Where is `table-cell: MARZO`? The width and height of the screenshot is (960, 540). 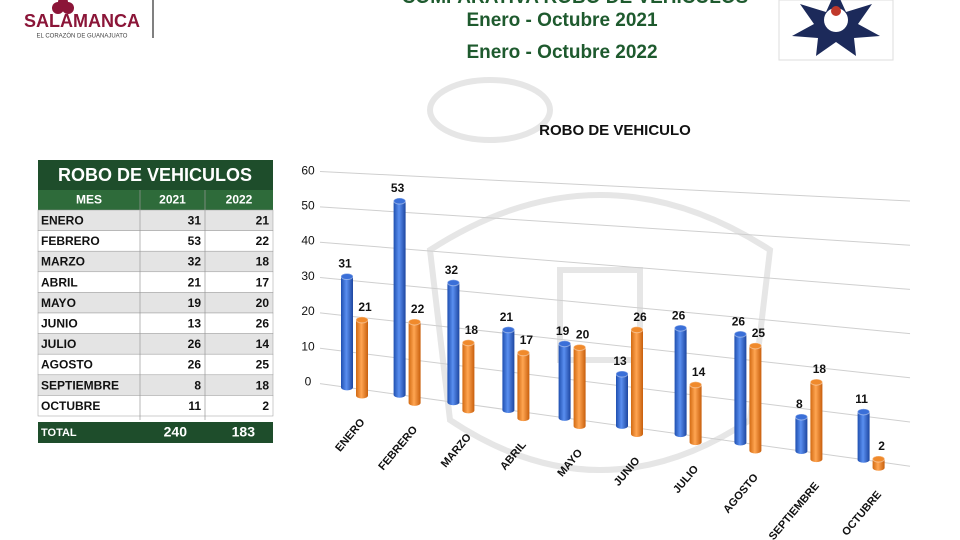
table-cell: MARZO is located at coordinates (63, 262).